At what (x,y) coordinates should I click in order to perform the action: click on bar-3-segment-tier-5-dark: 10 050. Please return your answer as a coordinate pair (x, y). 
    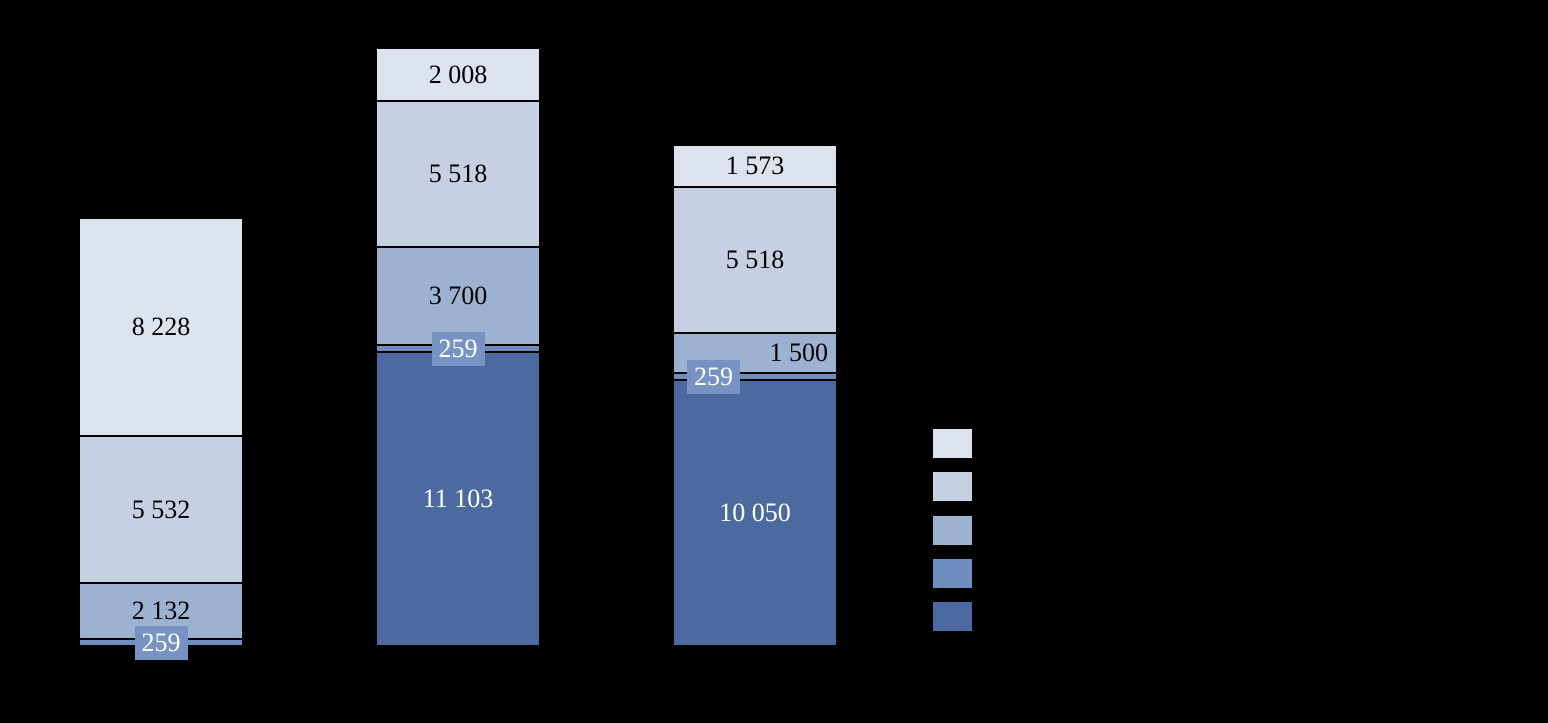
    Looking at the image, I should click on (755, 513).